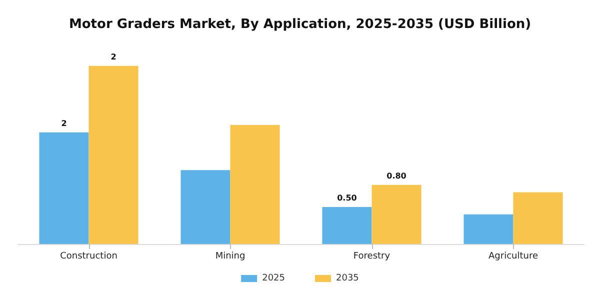 The height and width of the screenshot is (300, 600). Describe the element at coordinates (273, 279) in the screenshot. I see `legend-label: 2025` at that location.